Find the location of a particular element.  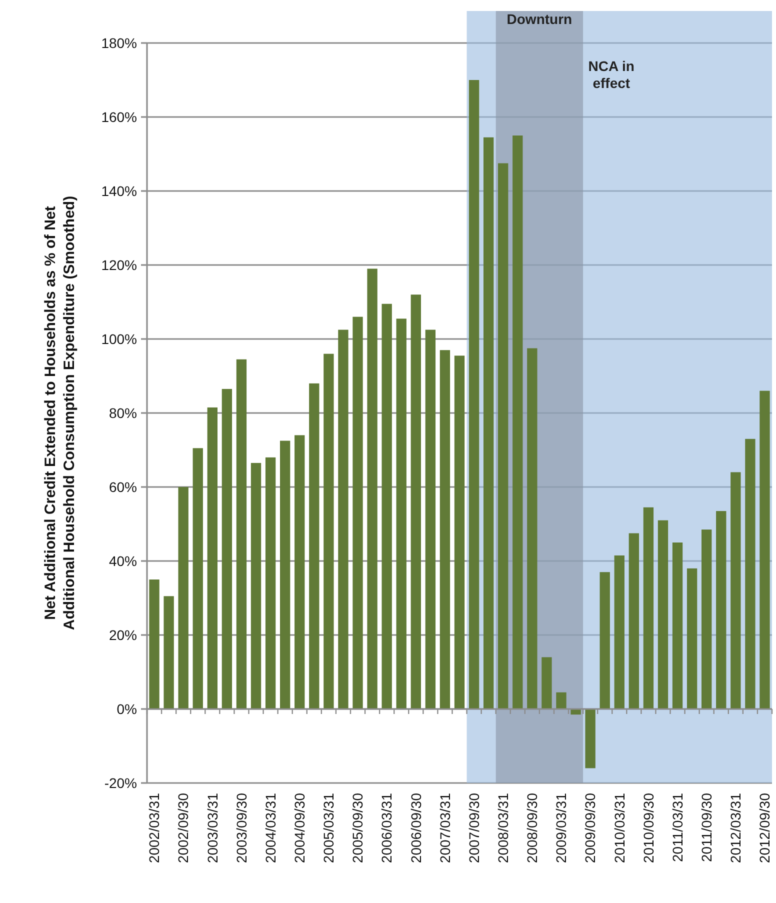

y-tick-label: 60% is located at coordinates (122, 486).